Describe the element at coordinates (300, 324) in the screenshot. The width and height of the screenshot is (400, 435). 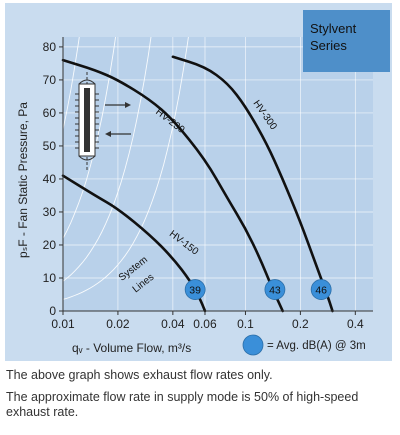
I see `x-tick-label: 0.2` at that location.